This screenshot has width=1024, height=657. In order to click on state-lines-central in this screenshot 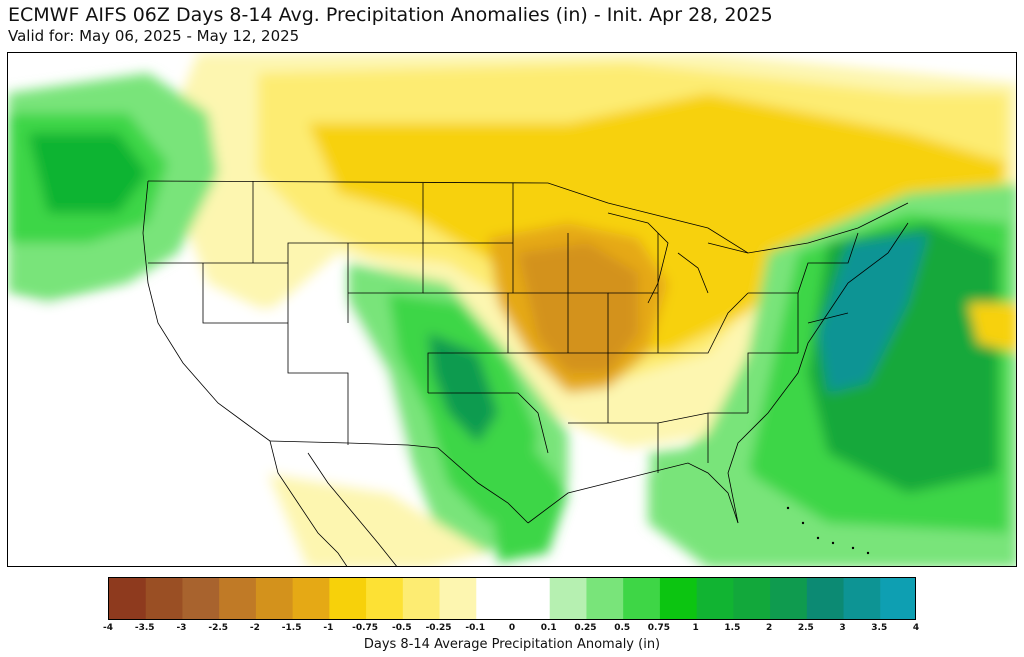, I will do `click(516, 318)`.